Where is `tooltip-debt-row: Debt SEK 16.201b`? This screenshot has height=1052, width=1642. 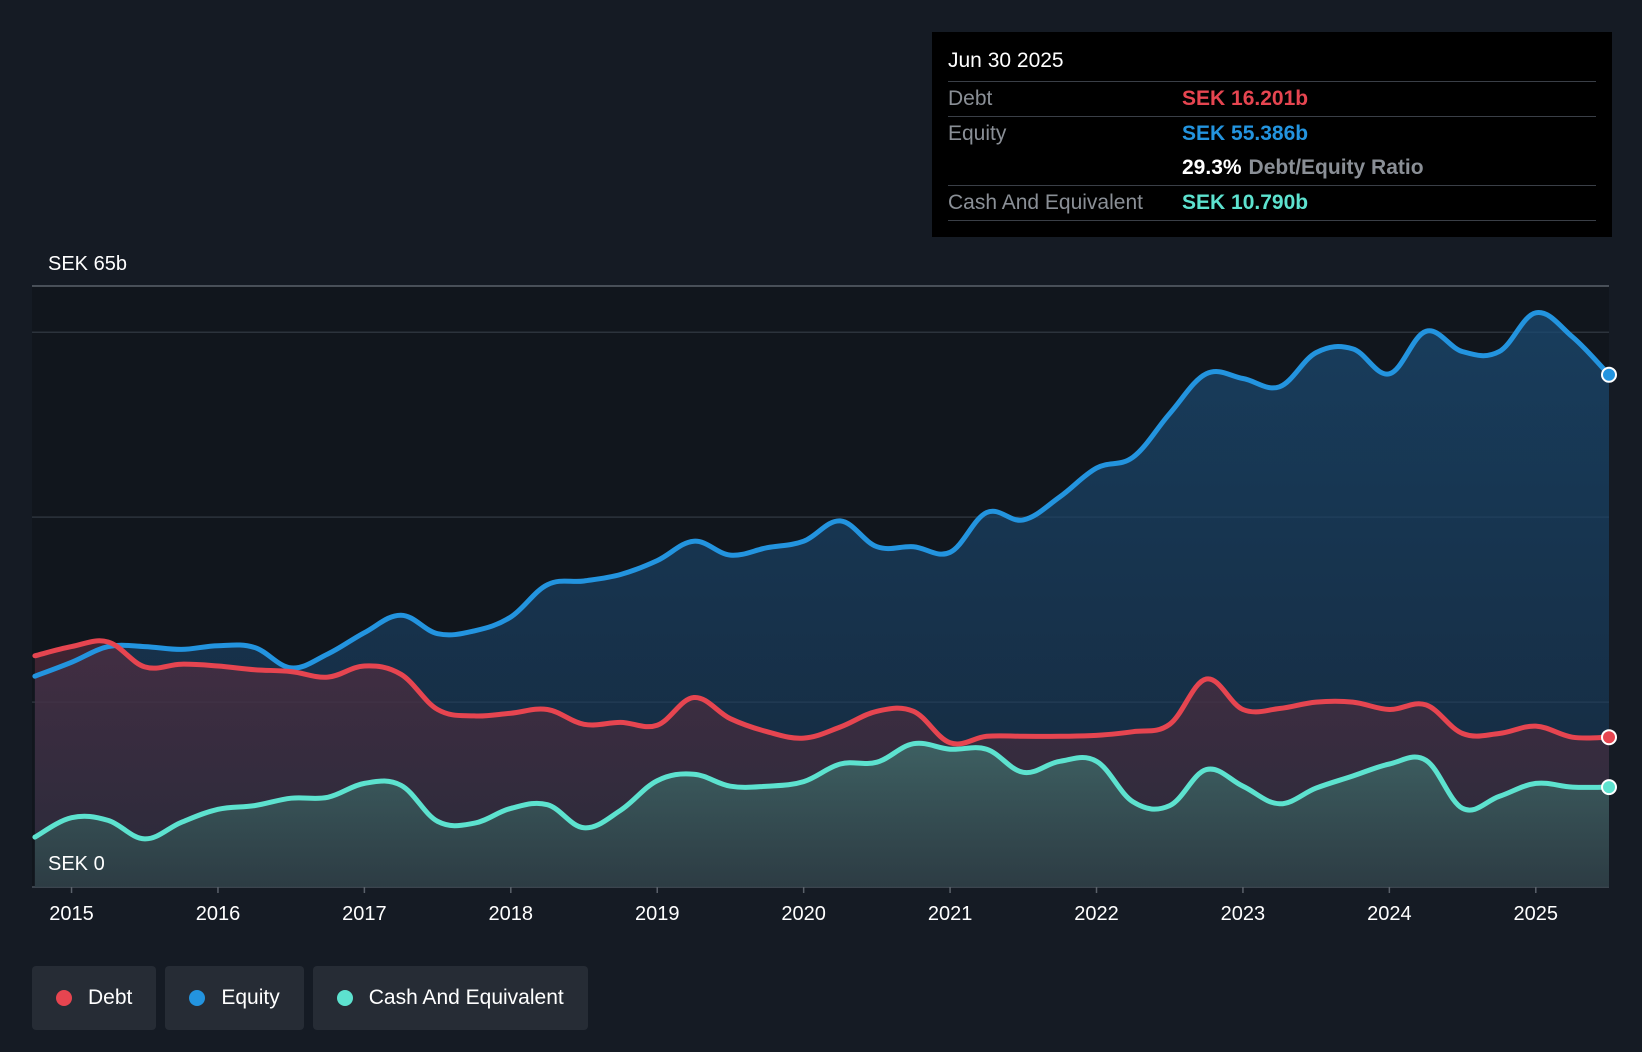
tooltip-debt-row: Debt SEK 16.201b is located at coordinates (1272, 98).